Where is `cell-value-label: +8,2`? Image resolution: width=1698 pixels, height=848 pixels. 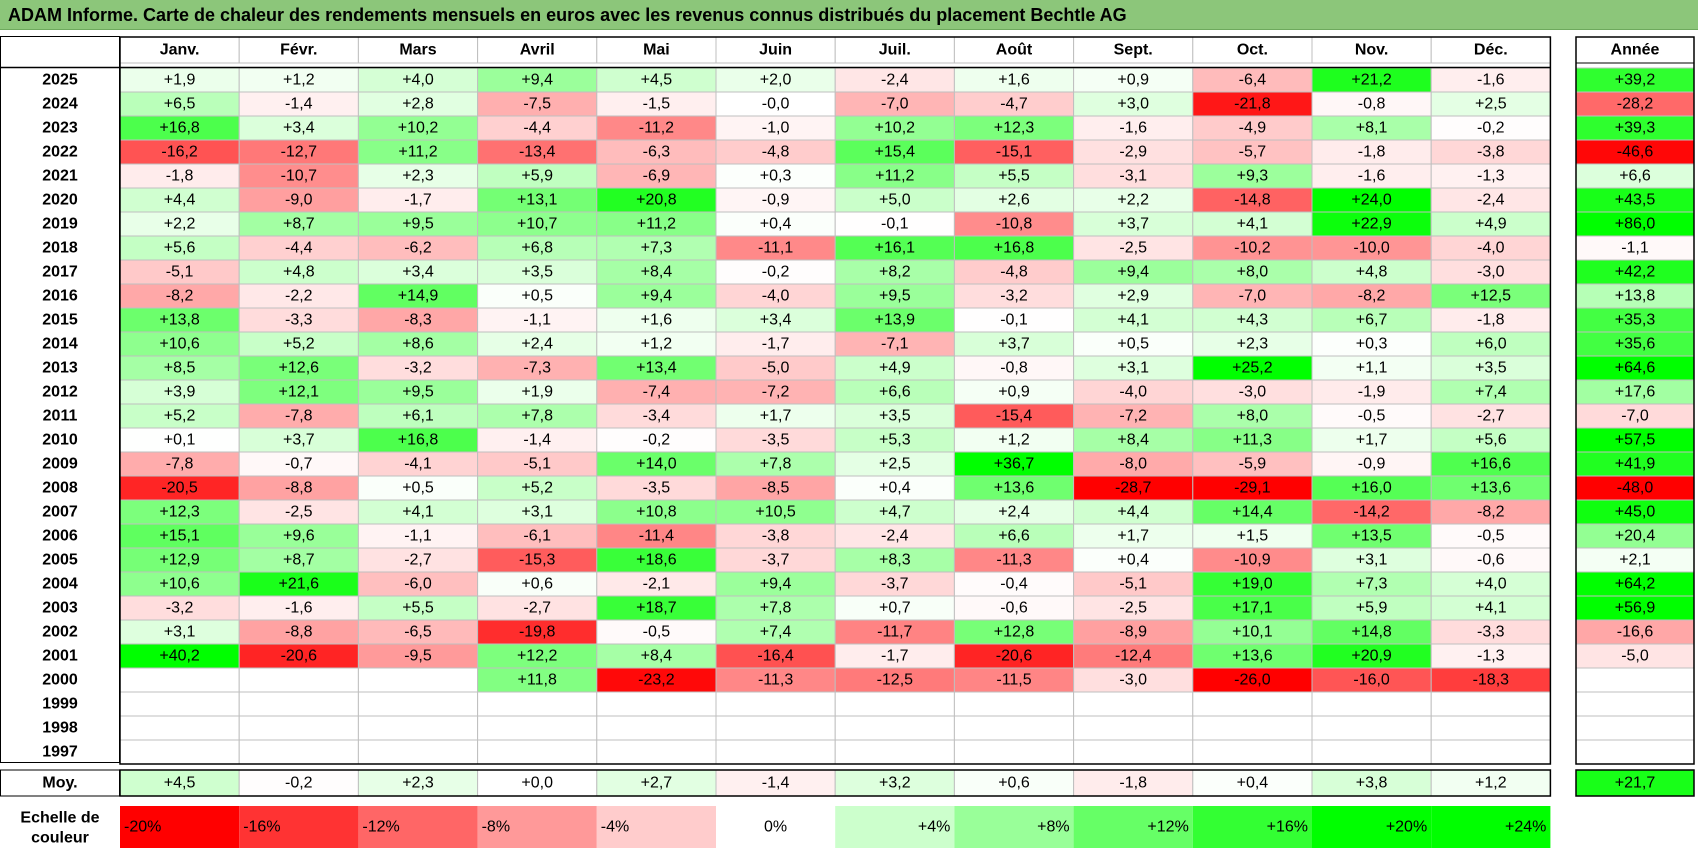 cell-value-label: +8,2 is located at coordinates (895, 272).